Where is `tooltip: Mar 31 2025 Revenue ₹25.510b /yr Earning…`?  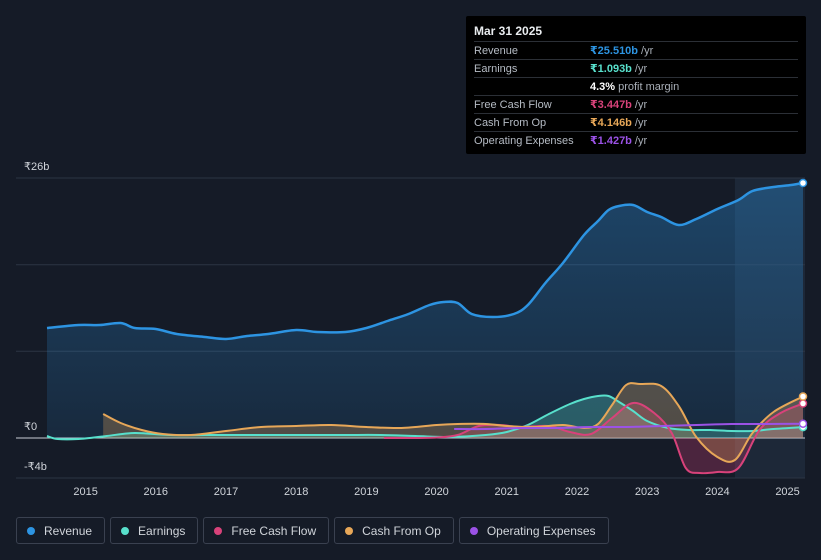
tooltip: Mar 31 2025 Revenue ₹25.510b /yr Earning… is located at coordinates (636, 85).